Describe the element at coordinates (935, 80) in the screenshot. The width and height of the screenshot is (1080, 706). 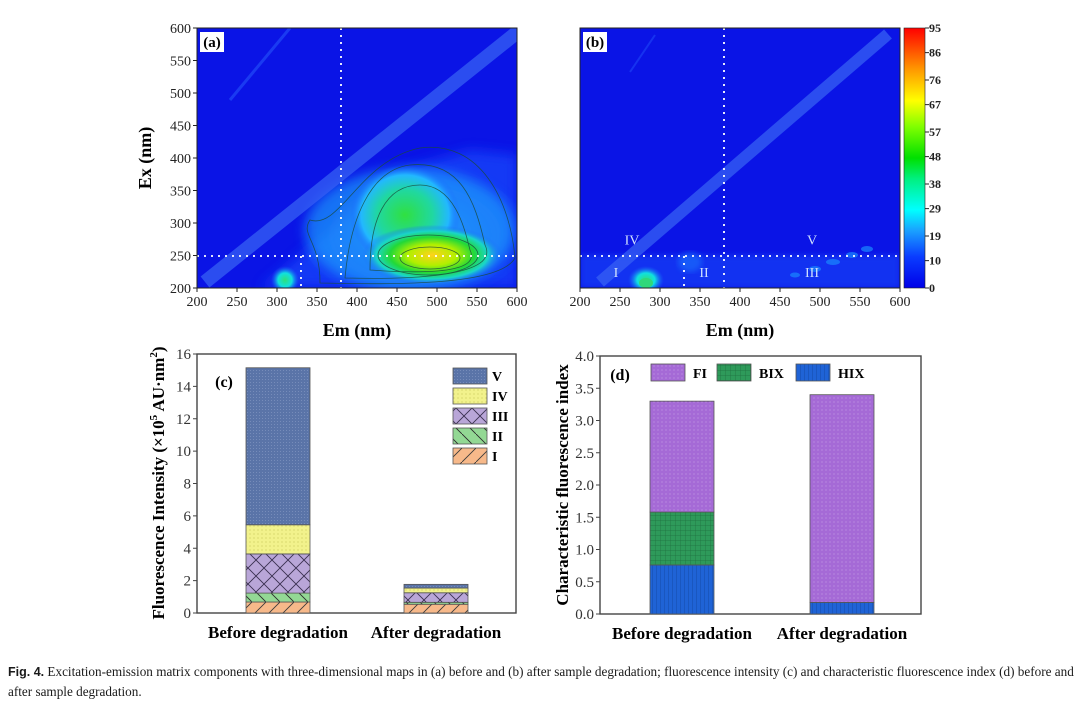
I see `colorbar-tick-label: 76` at that location.